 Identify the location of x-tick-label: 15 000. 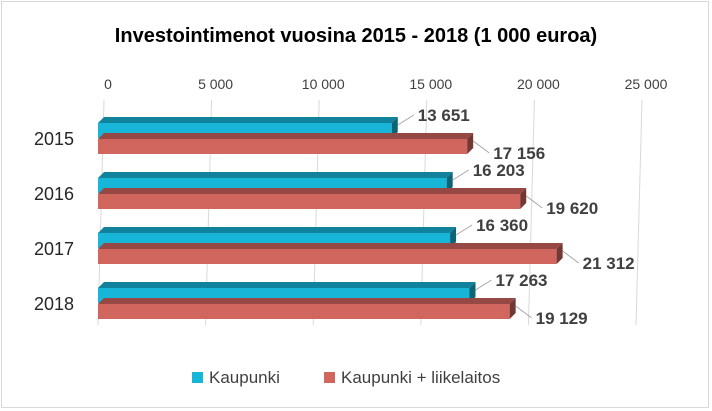
(430, 84).